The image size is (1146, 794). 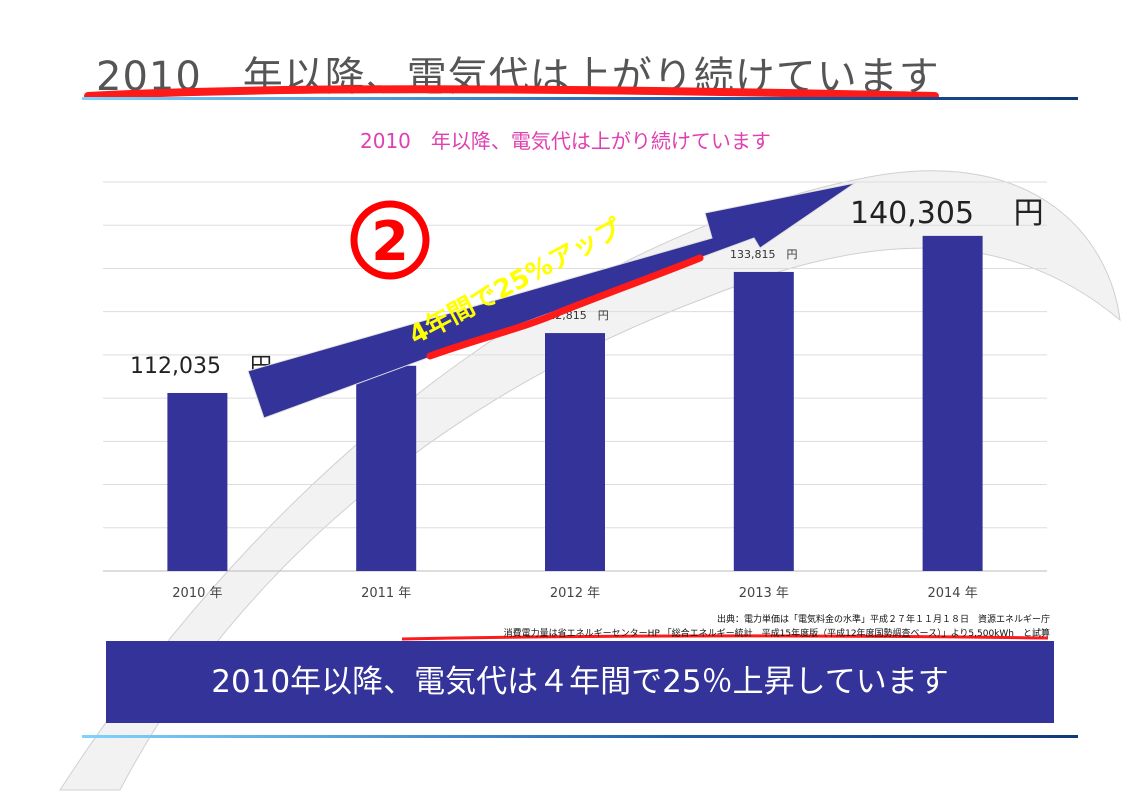 What do you see at coordinates (386, 593) in the screenshot?
I see `category-label: 2011 年` at bounding box center [386, 593].